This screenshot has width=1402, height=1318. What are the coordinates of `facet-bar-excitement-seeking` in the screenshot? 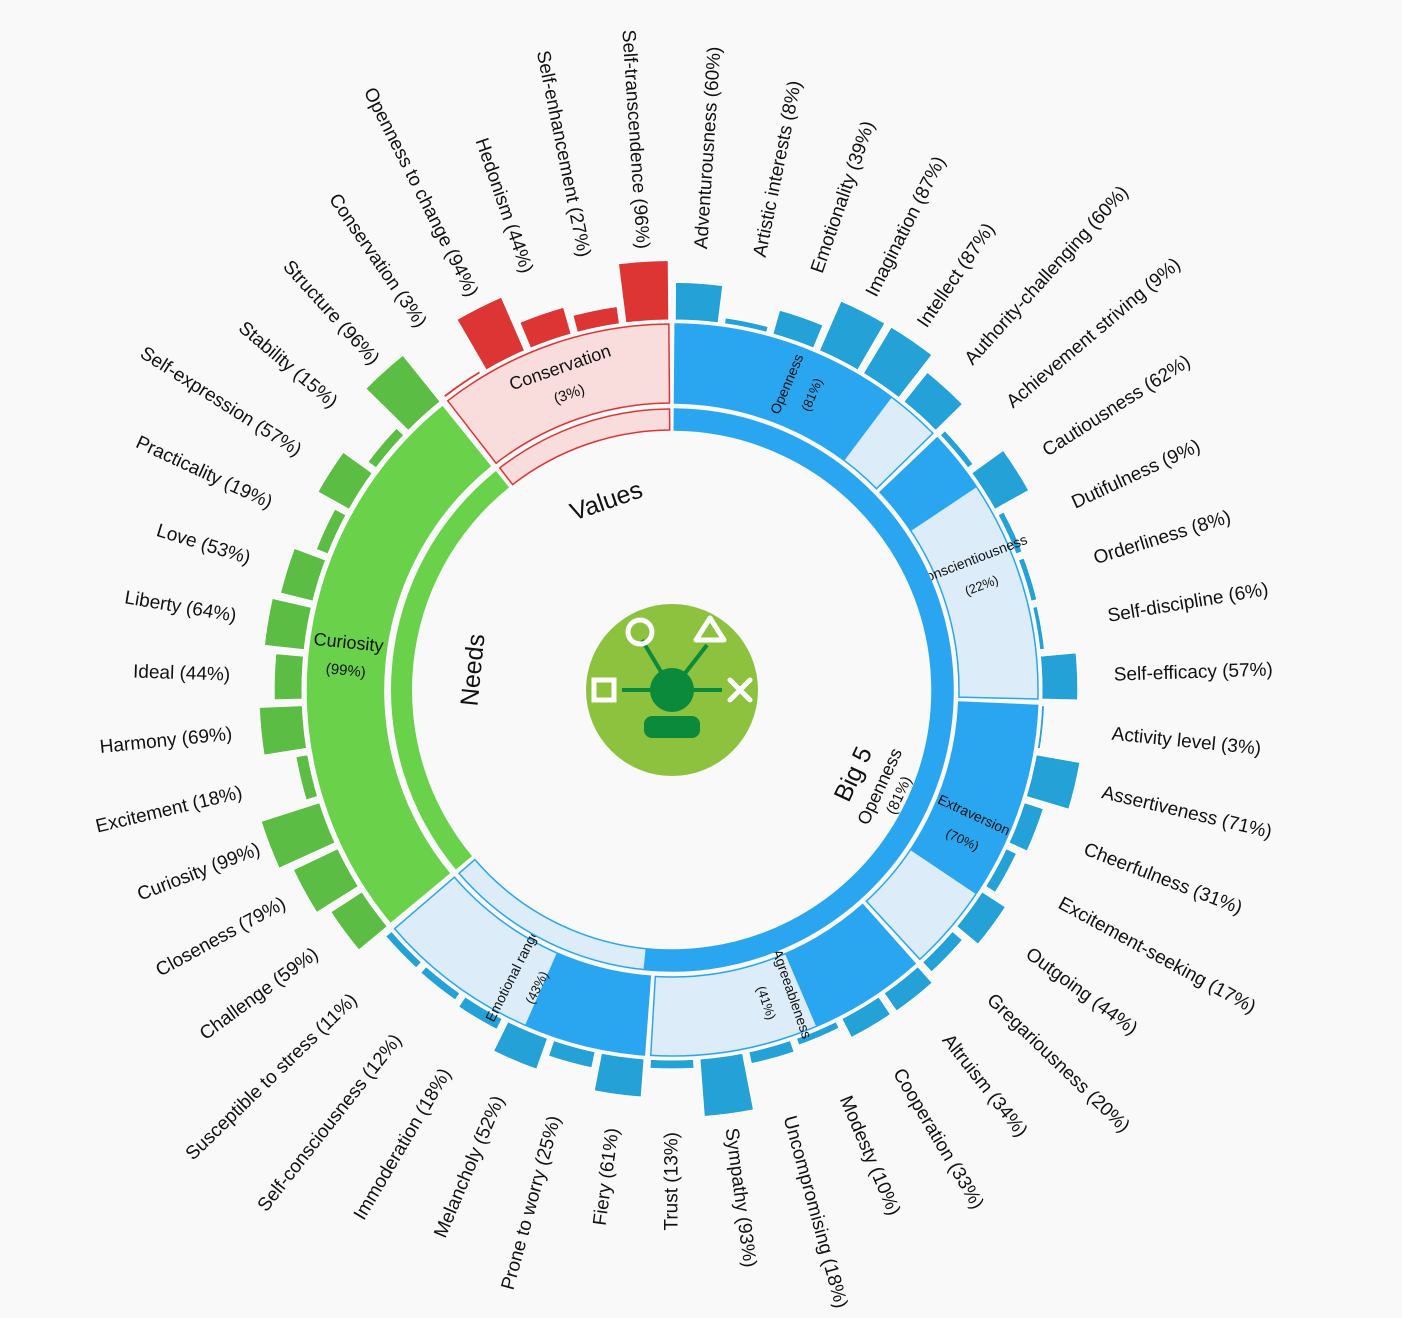 It's located at (1001, 871).